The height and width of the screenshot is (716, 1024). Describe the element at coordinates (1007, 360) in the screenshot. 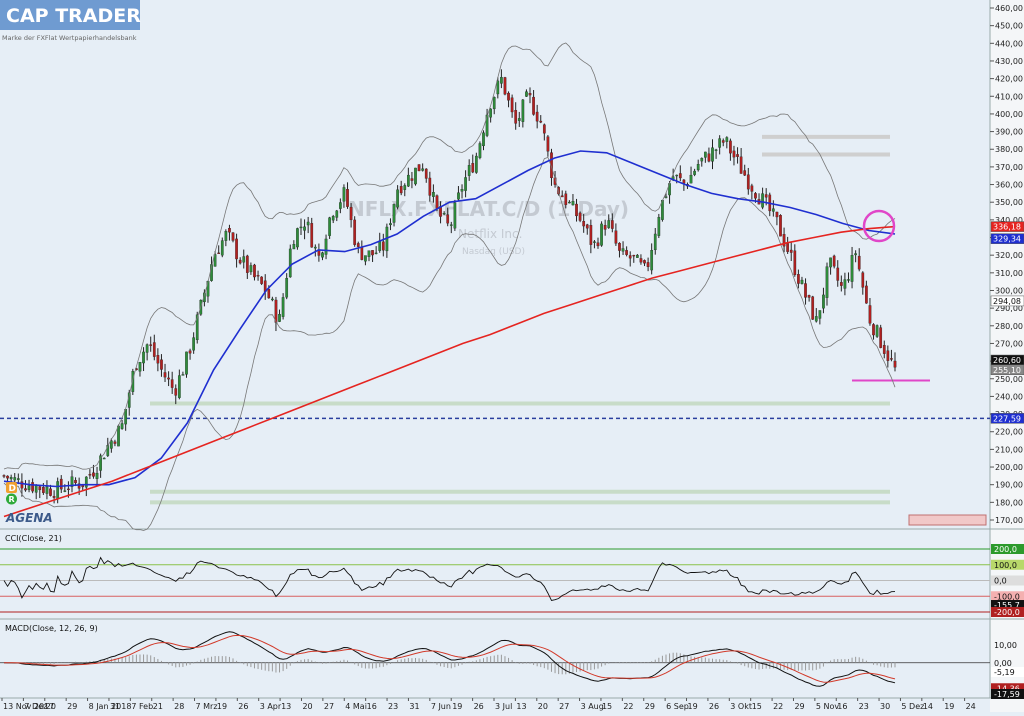

I see `price-label: 260,60` at that location.